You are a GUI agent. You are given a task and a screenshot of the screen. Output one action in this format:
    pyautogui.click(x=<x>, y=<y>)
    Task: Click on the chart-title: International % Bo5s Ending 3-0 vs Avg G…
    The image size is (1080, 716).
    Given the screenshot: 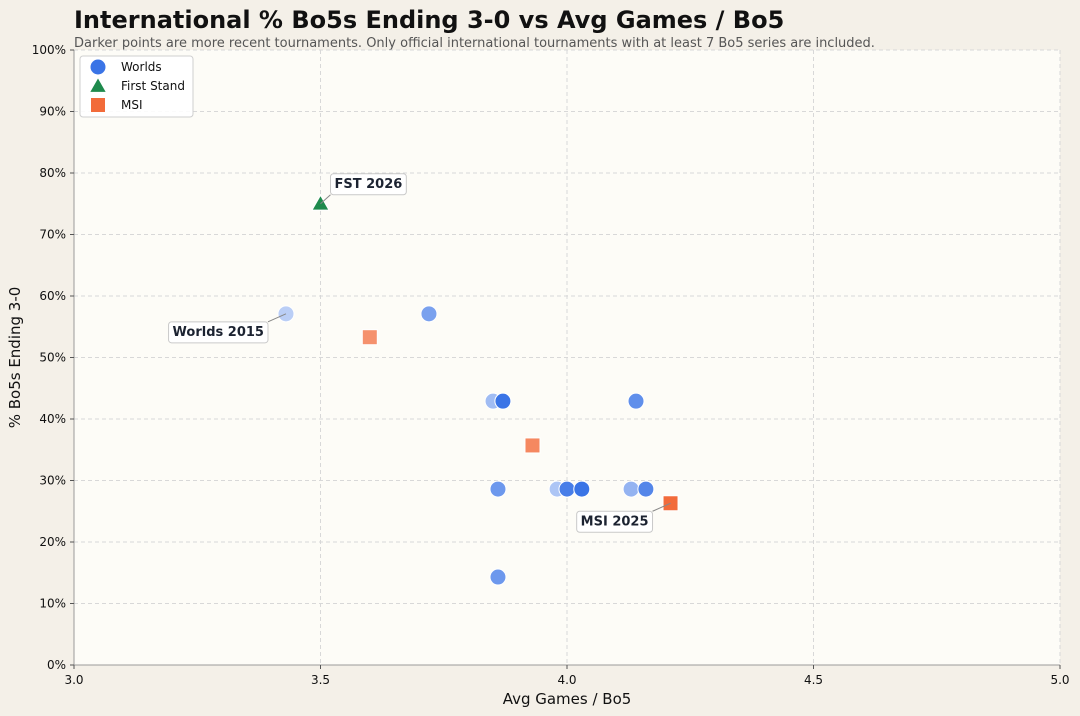 What is the action you would take?
    pyautogui.click(x=429, y=20)
    